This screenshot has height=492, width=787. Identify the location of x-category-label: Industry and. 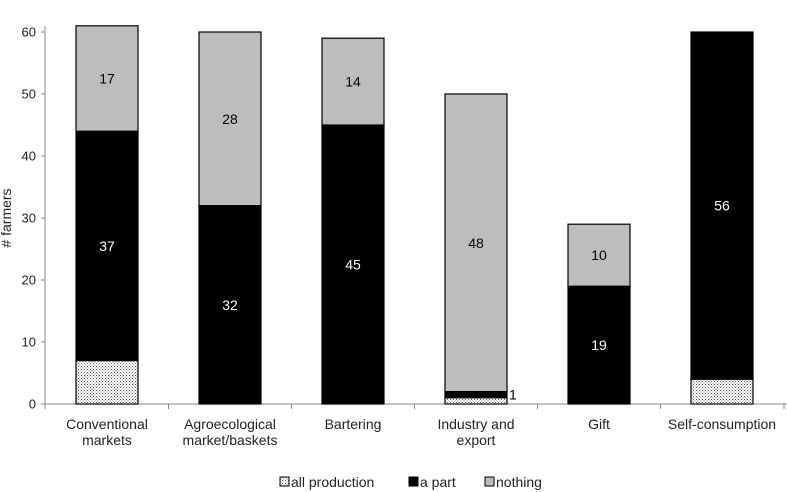
(475, 424).